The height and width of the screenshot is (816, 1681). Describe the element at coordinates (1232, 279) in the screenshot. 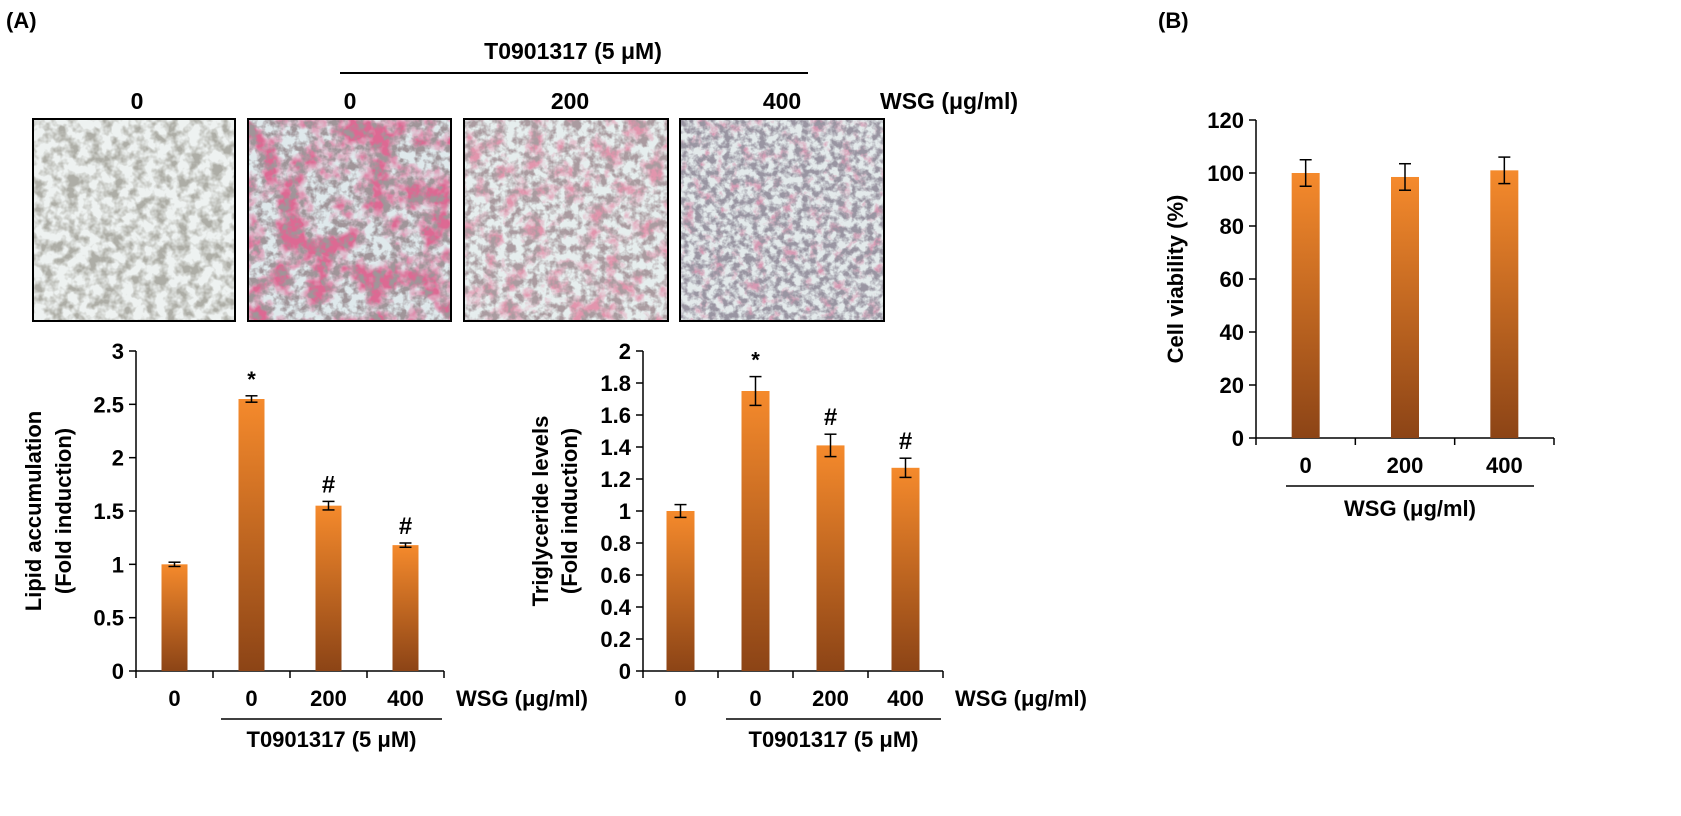

I see `y-tick-label: 60` at that location.